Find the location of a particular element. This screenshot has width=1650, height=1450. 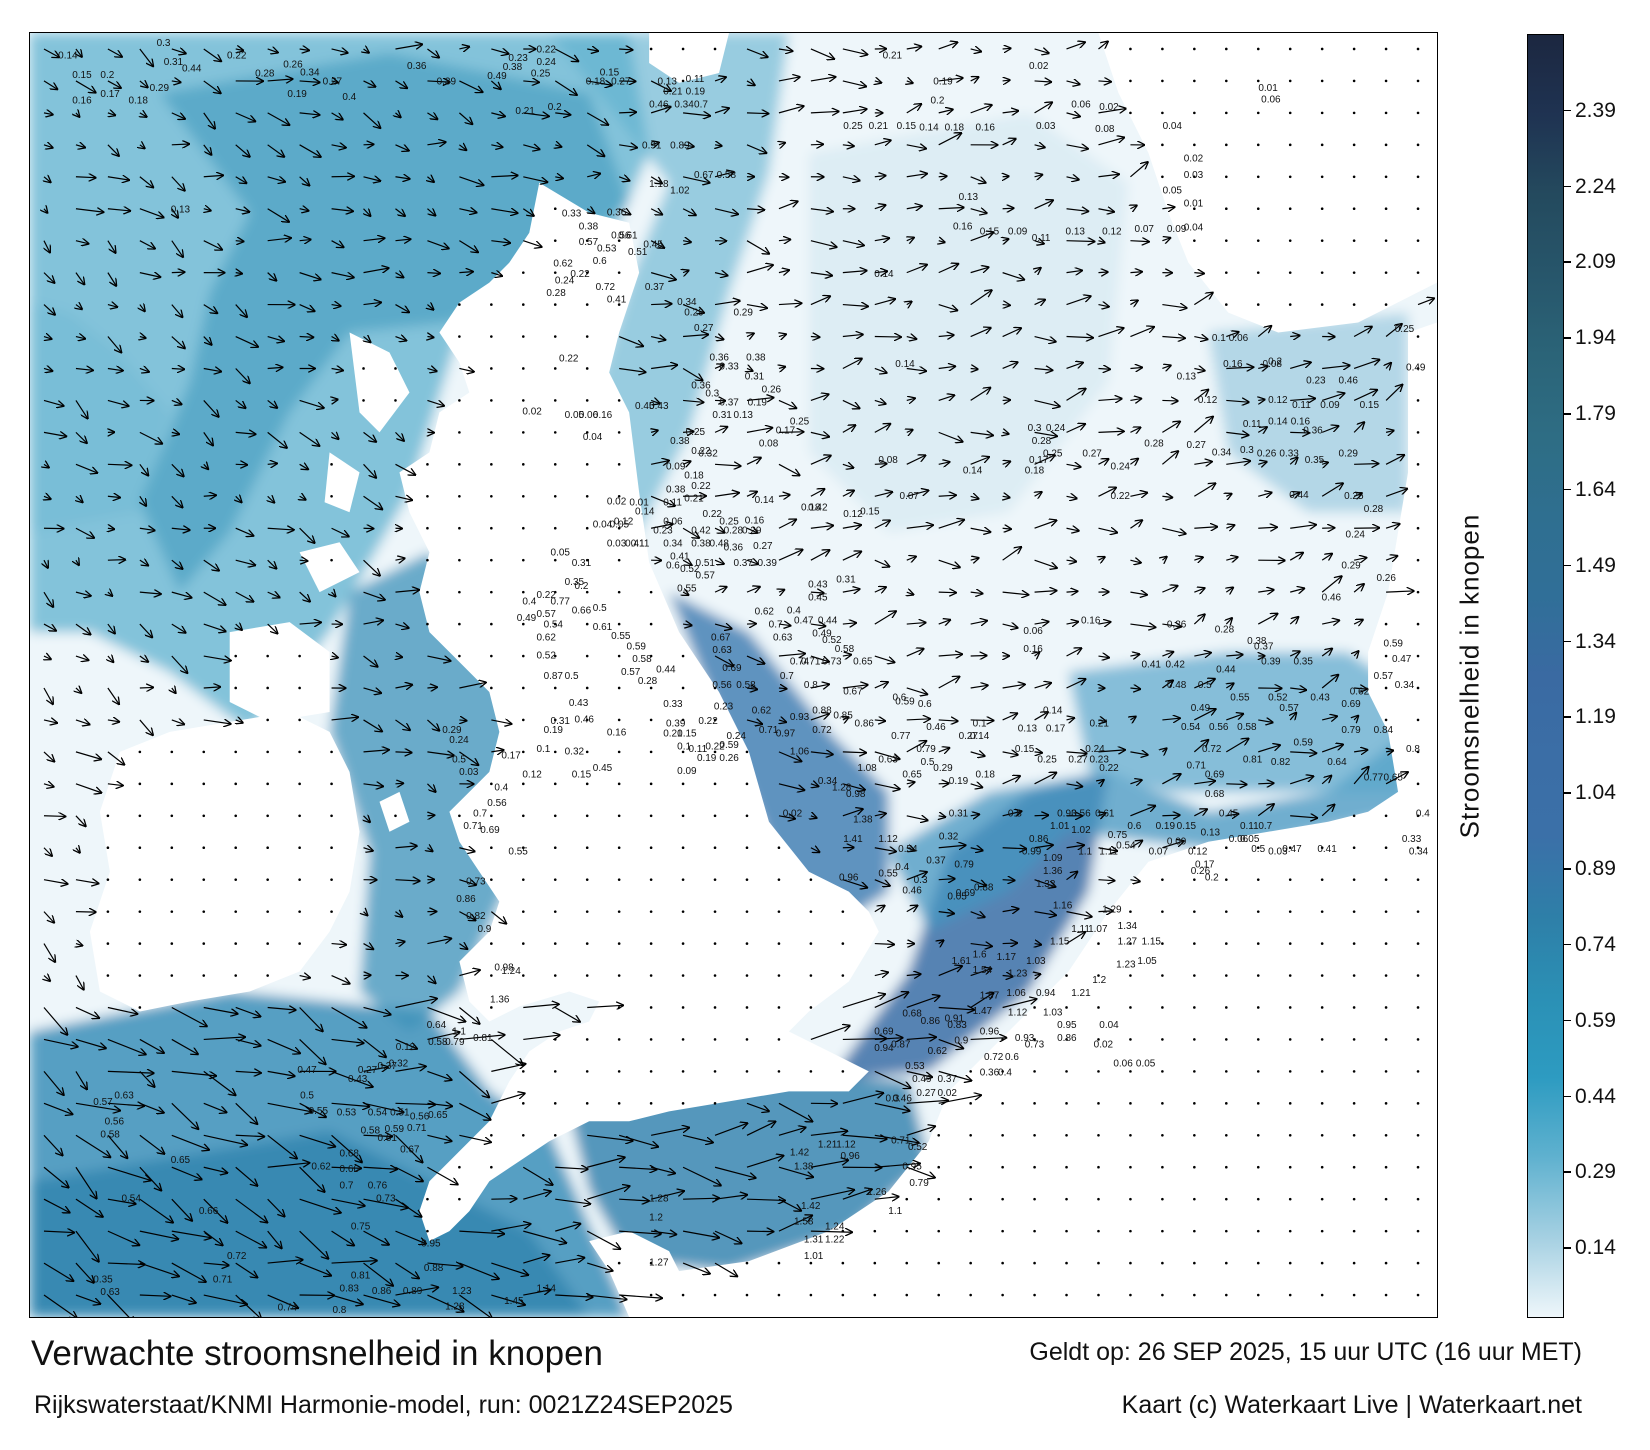

speed-label: 0.89 is located at coordinates (413, 1291).